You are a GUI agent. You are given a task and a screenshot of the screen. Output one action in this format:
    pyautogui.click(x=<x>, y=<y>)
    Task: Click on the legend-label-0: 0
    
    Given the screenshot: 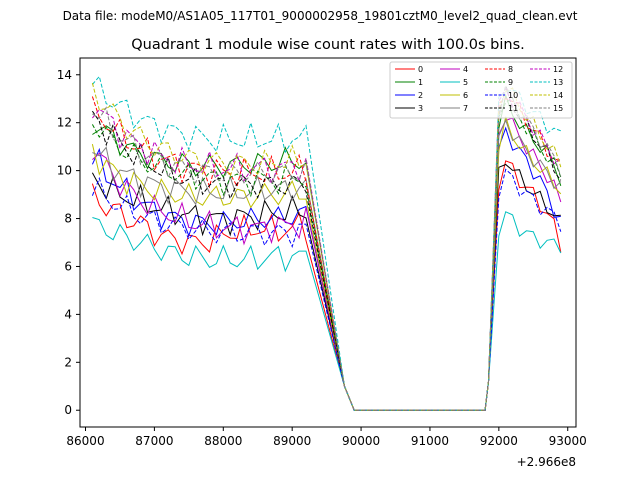 What is the action you would take?
    pyautogui.click(x=420, y=69)
    